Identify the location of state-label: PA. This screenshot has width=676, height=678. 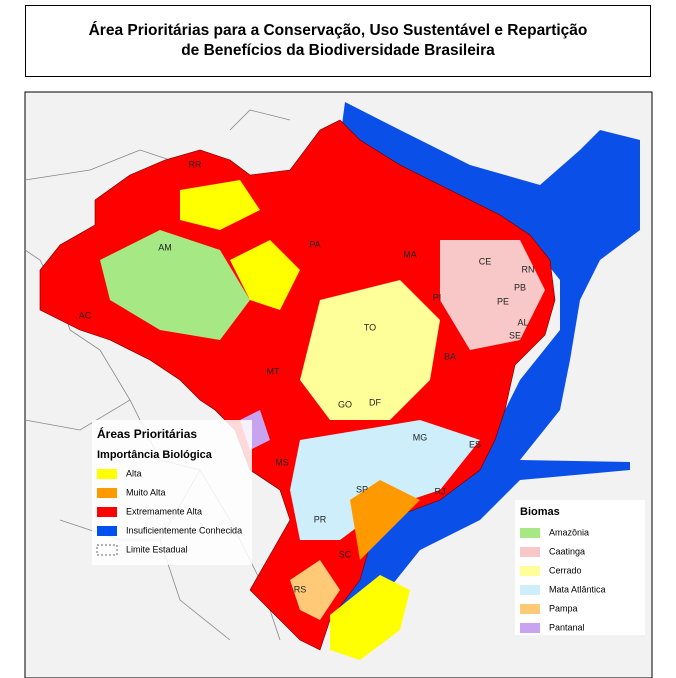
(314, 244).